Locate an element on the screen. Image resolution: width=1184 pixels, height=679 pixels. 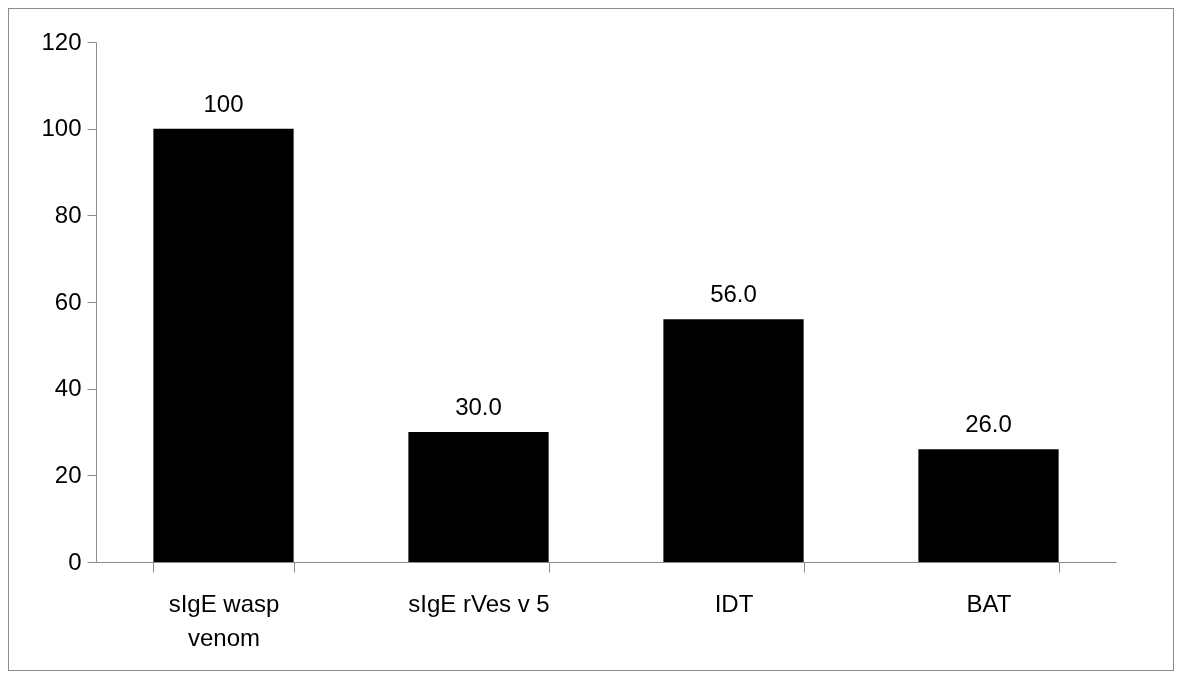
data-label: 100 is located at coordinates (223, 103).